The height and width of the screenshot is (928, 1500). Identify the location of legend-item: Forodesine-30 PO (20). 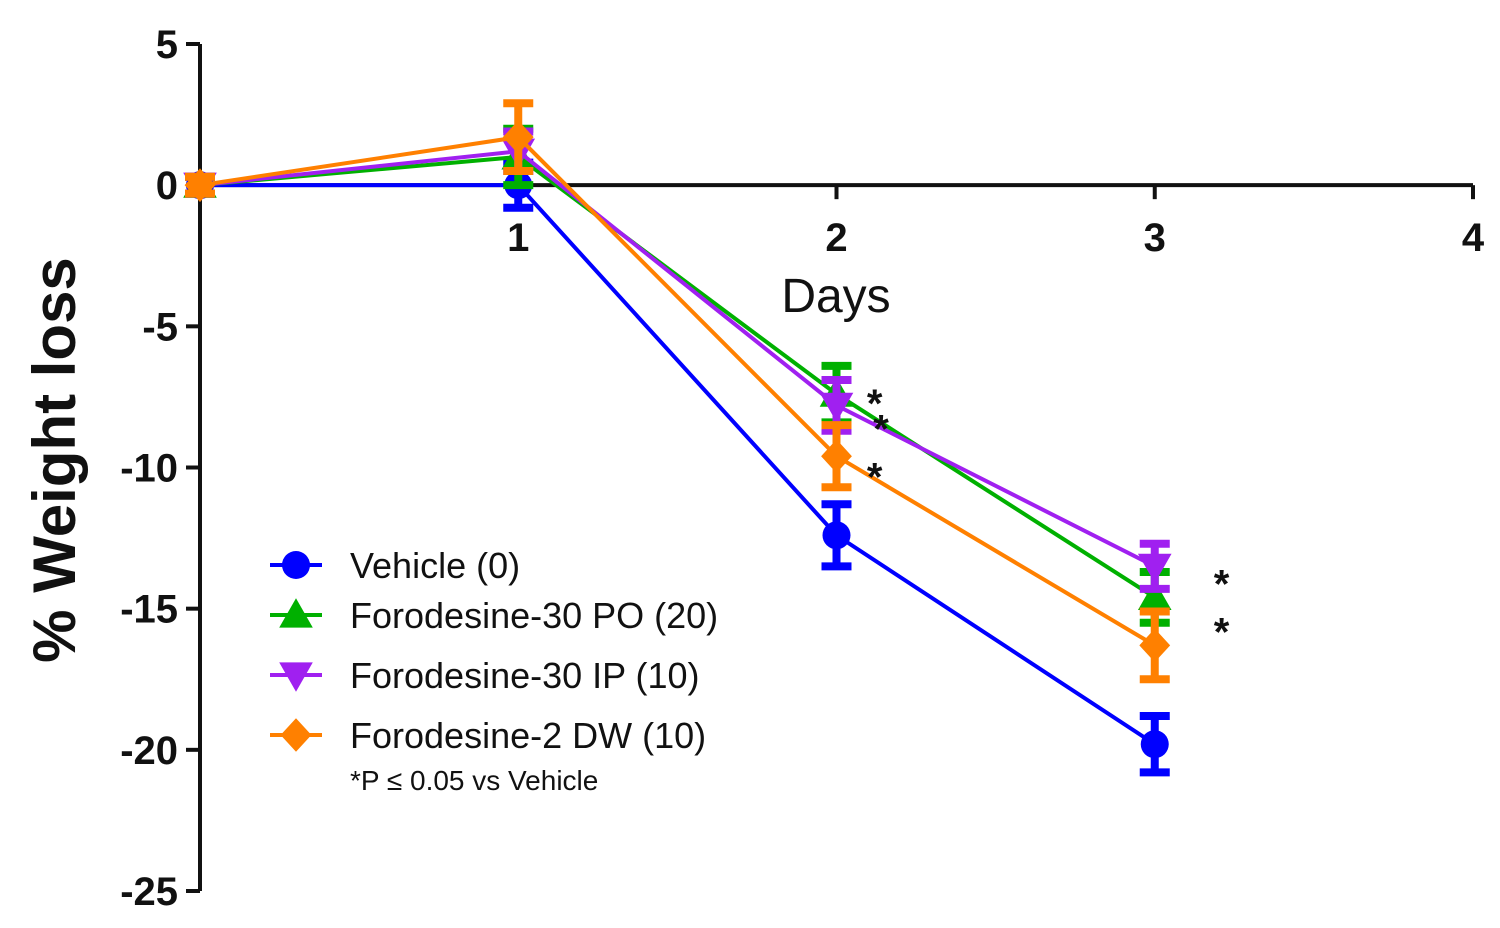
(494, 615).